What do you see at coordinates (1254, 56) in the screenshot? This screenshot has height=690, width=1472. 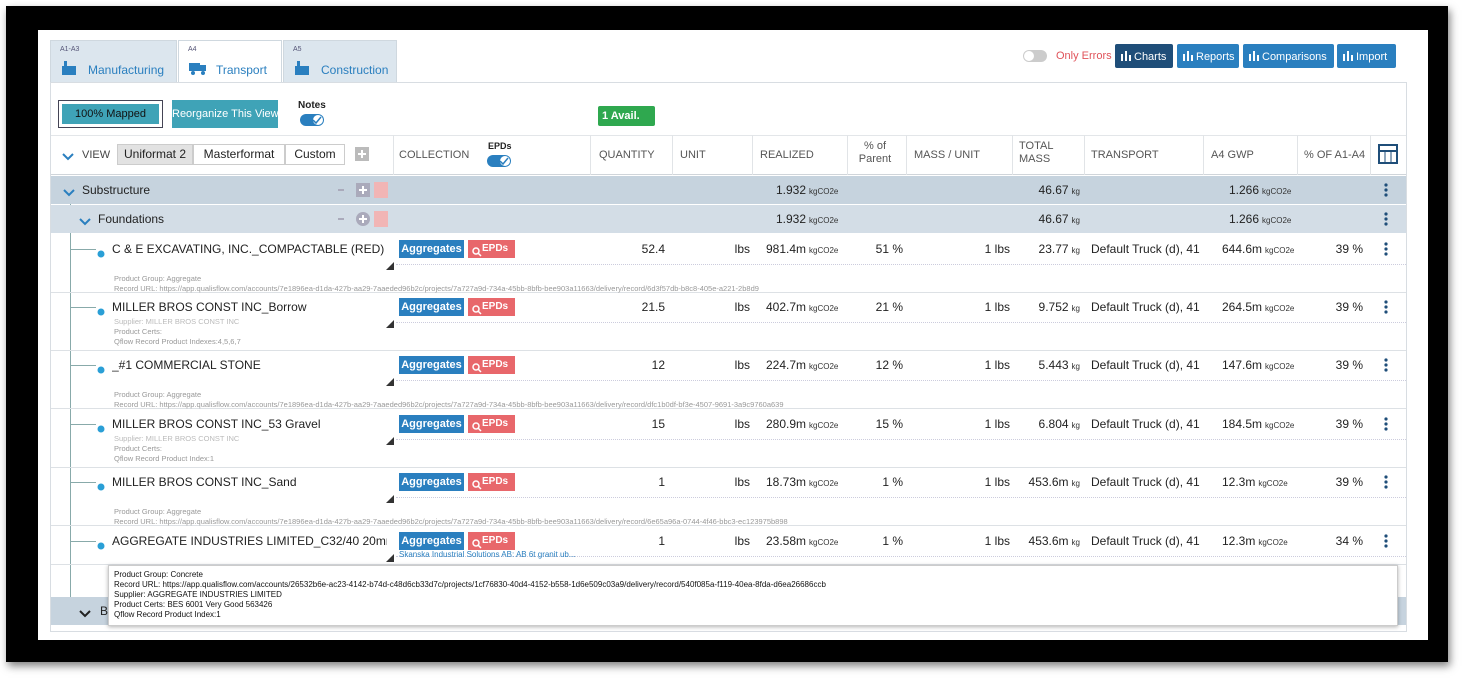 I see `button-icon-svg` at bounding box center [1254, 56].